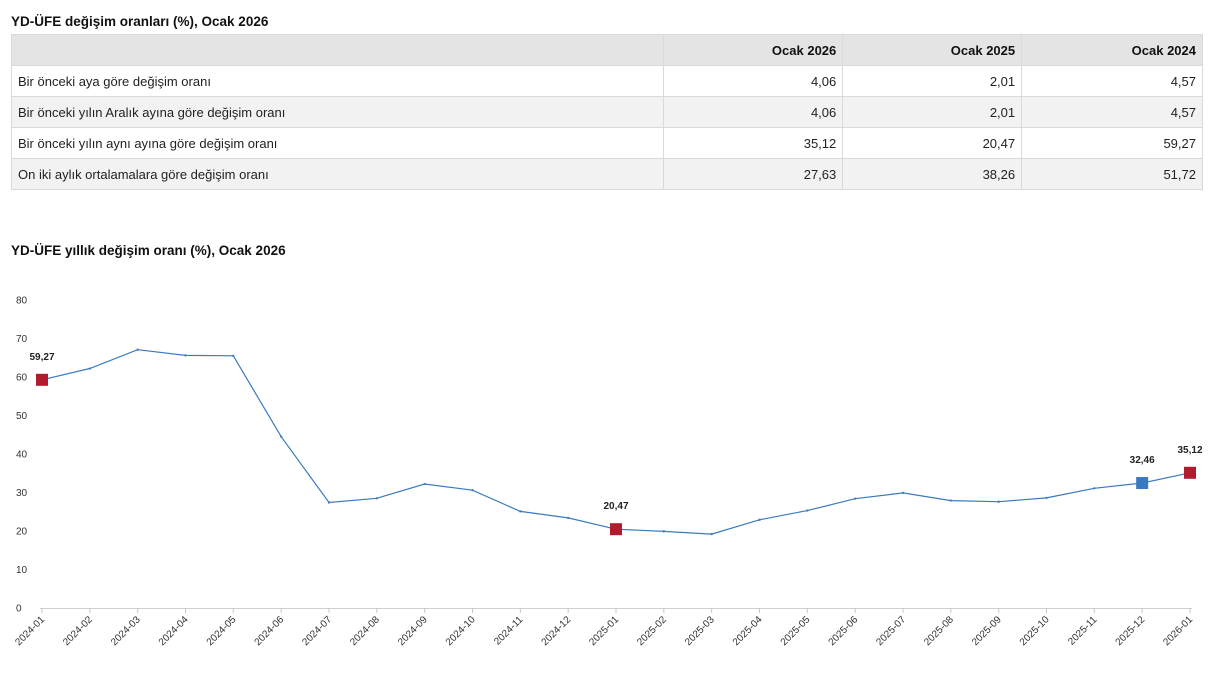 The width and height of the screenshot is (1218, 691). I want to click on x-tick-label: 2024-06, so click(270, 631).